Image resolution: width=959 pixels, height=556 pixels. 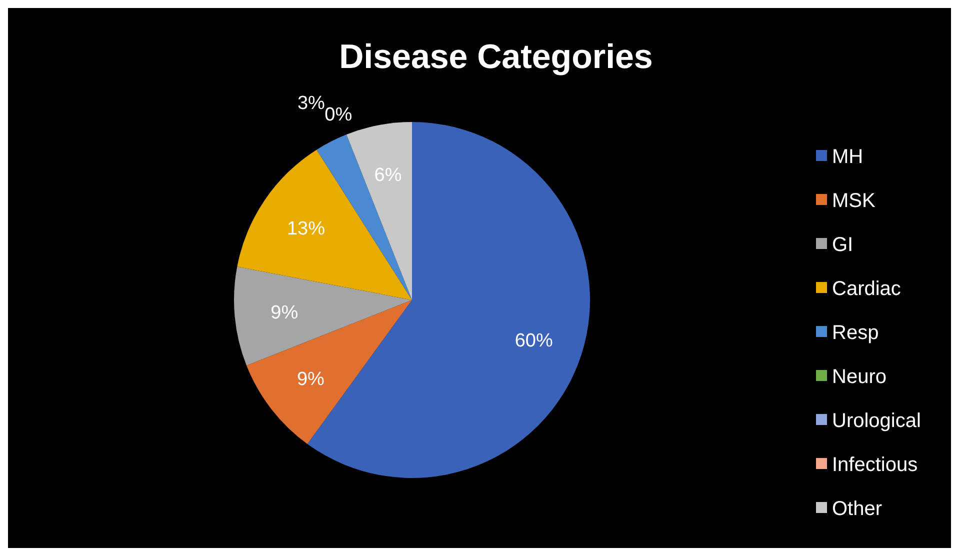 What do you see at coordinates (859, 377) in the screenshot?
I see `legend-label: Neuro` at bounding box center [859, 377].